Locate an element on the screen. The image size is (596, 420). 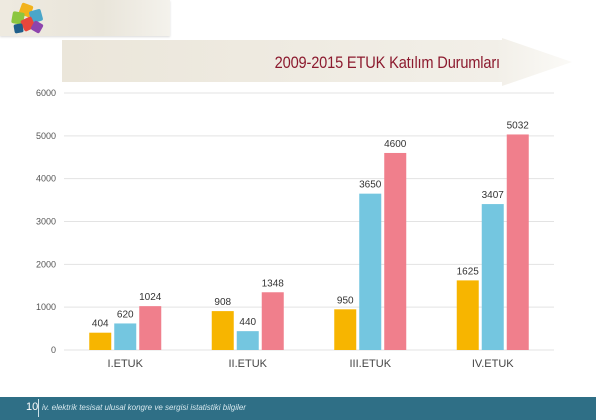
chart-title: 2009-2015 ETUK Katılım Durumları is located at coordinates (387, 62).